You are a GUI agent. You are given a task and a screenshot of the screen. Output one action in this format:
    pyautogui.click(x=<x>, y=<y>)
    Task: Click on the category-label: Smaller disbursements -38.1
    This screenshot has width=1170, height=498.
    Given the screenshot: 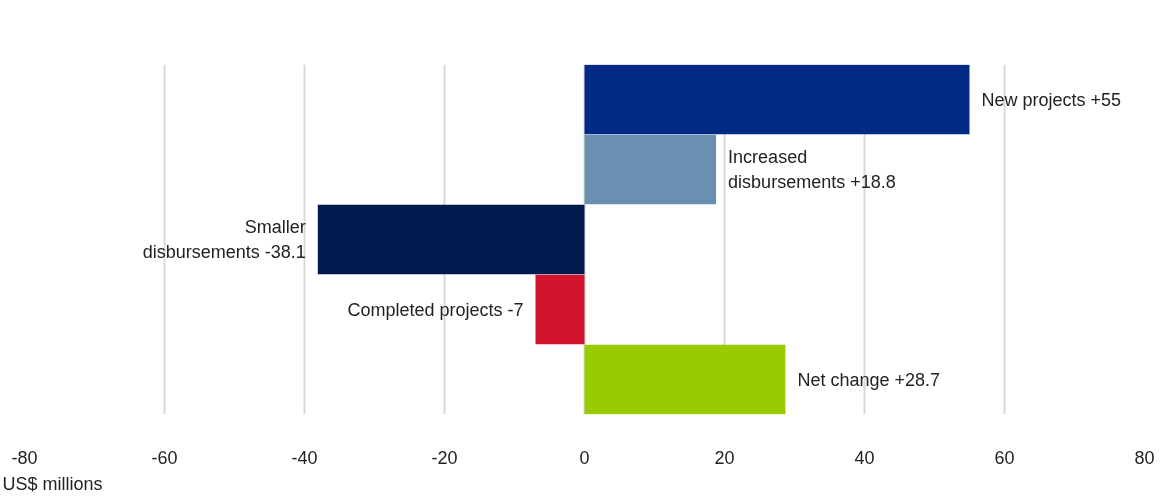 What is the action you would take?
    pyautogui.click(x=224, y=239)
    